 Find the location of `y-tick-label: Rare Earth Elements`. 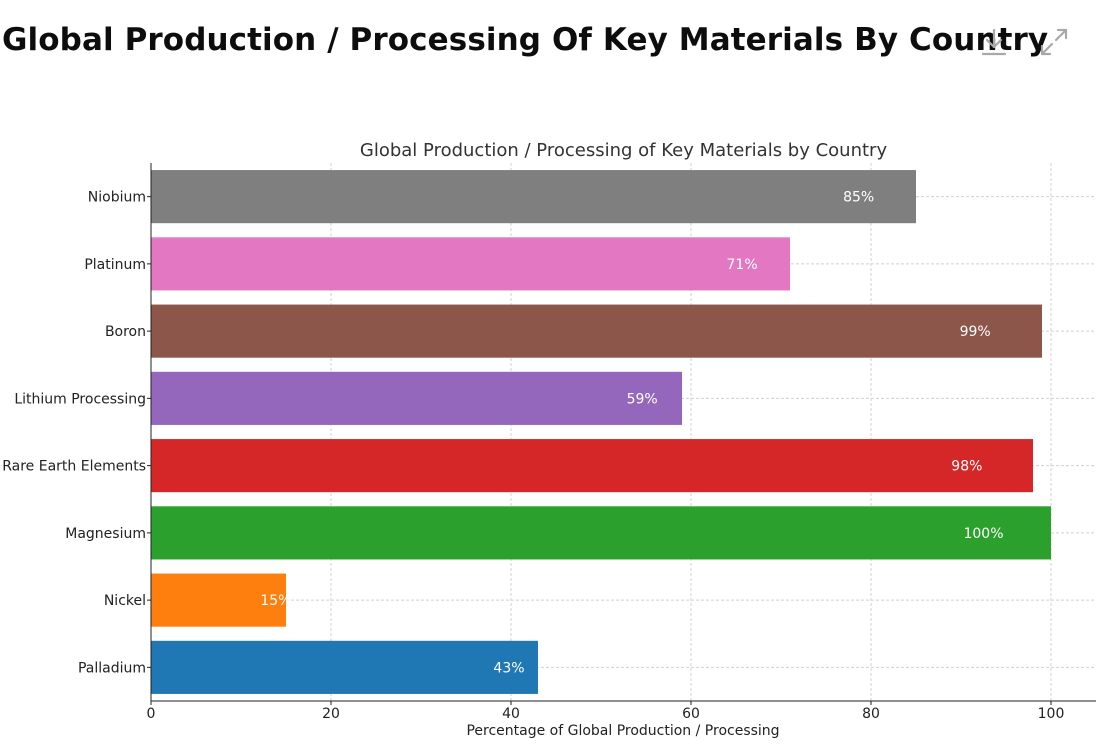

y-tick-label: Rare Earth Elements is located at coordinates (74, 467).